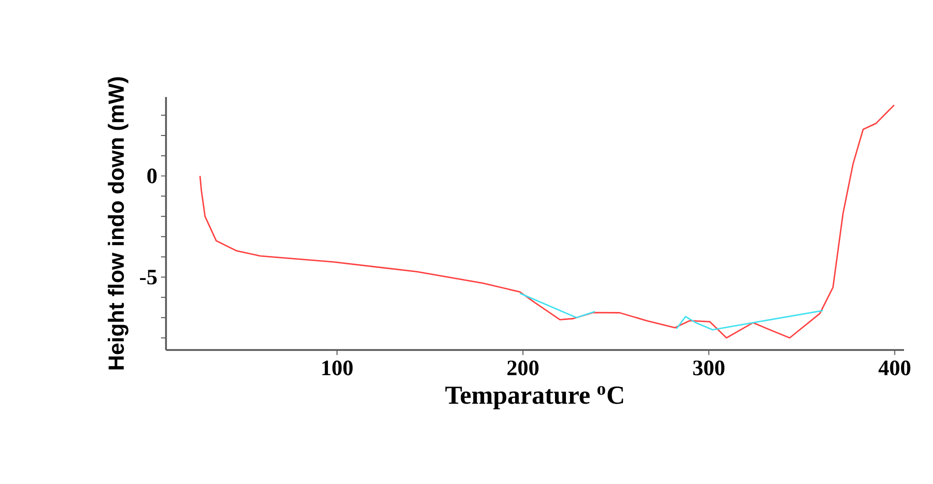 Image resolution: width=933 pixels, height=484 pixels. I want to click on y-tick-label: 0, so click(152, 176).